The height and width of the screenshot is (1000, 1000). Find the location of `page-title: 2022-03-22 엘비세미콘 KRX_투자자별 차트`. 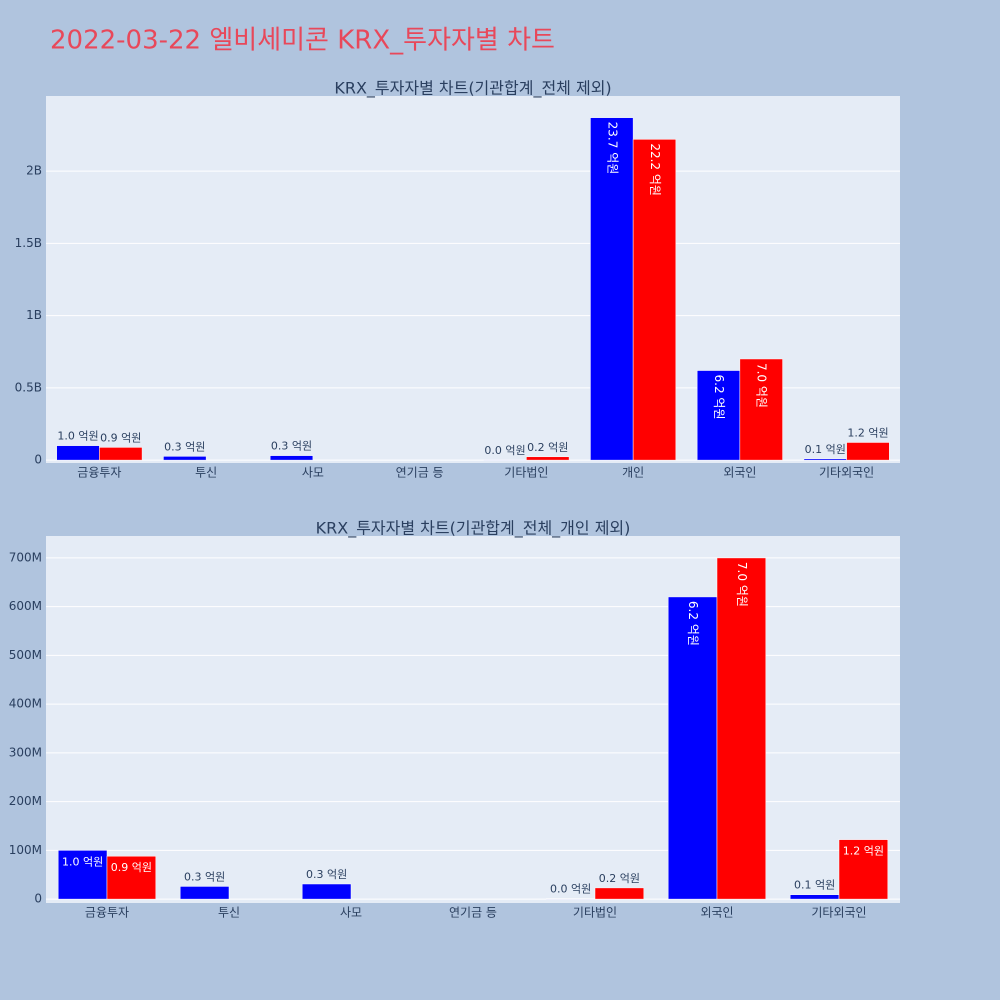

page-title: 2022-03-22 엘비세미콘 KRX_투자자별 차트 is located at coordinates (302, 41).